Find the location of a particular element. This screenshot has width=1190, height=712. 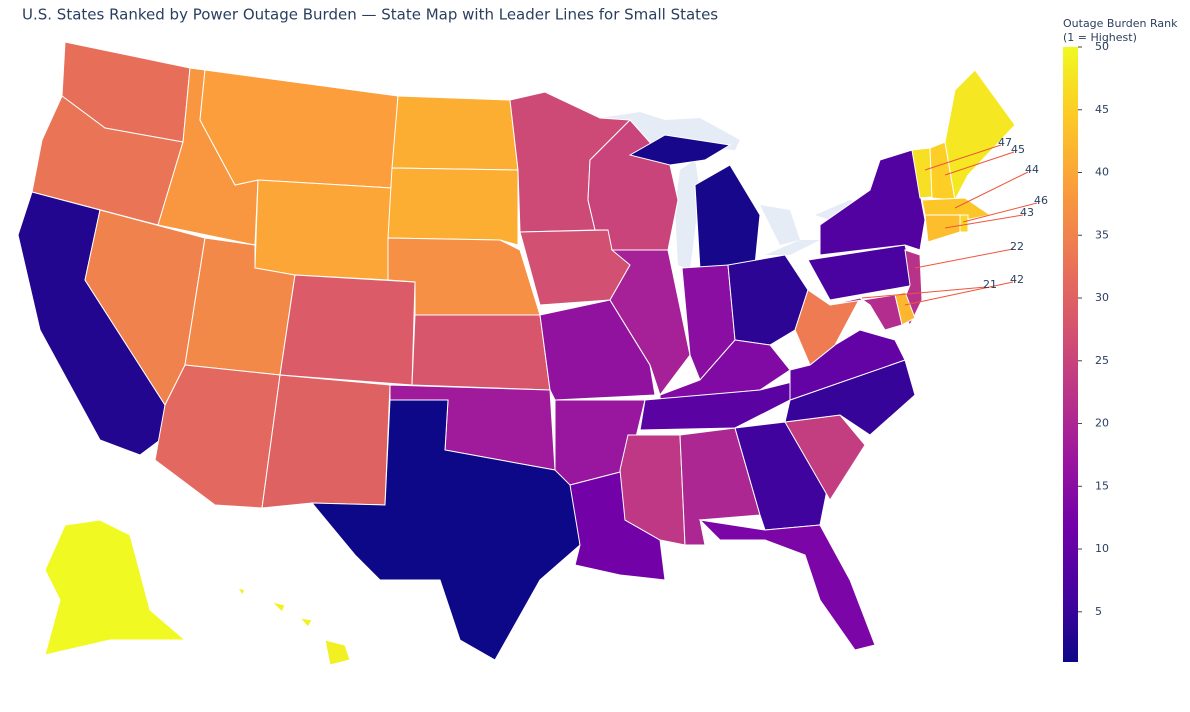

colorbar-tick-label: 5 is located at coordinates (1098, 611).